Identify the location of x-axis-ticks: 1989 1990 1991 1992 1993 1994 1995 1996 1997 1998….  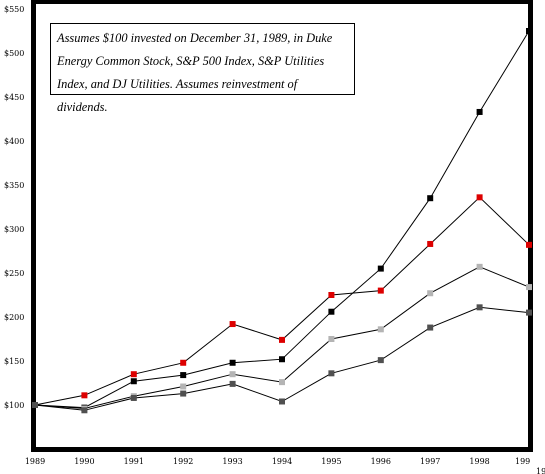
(285, 465).